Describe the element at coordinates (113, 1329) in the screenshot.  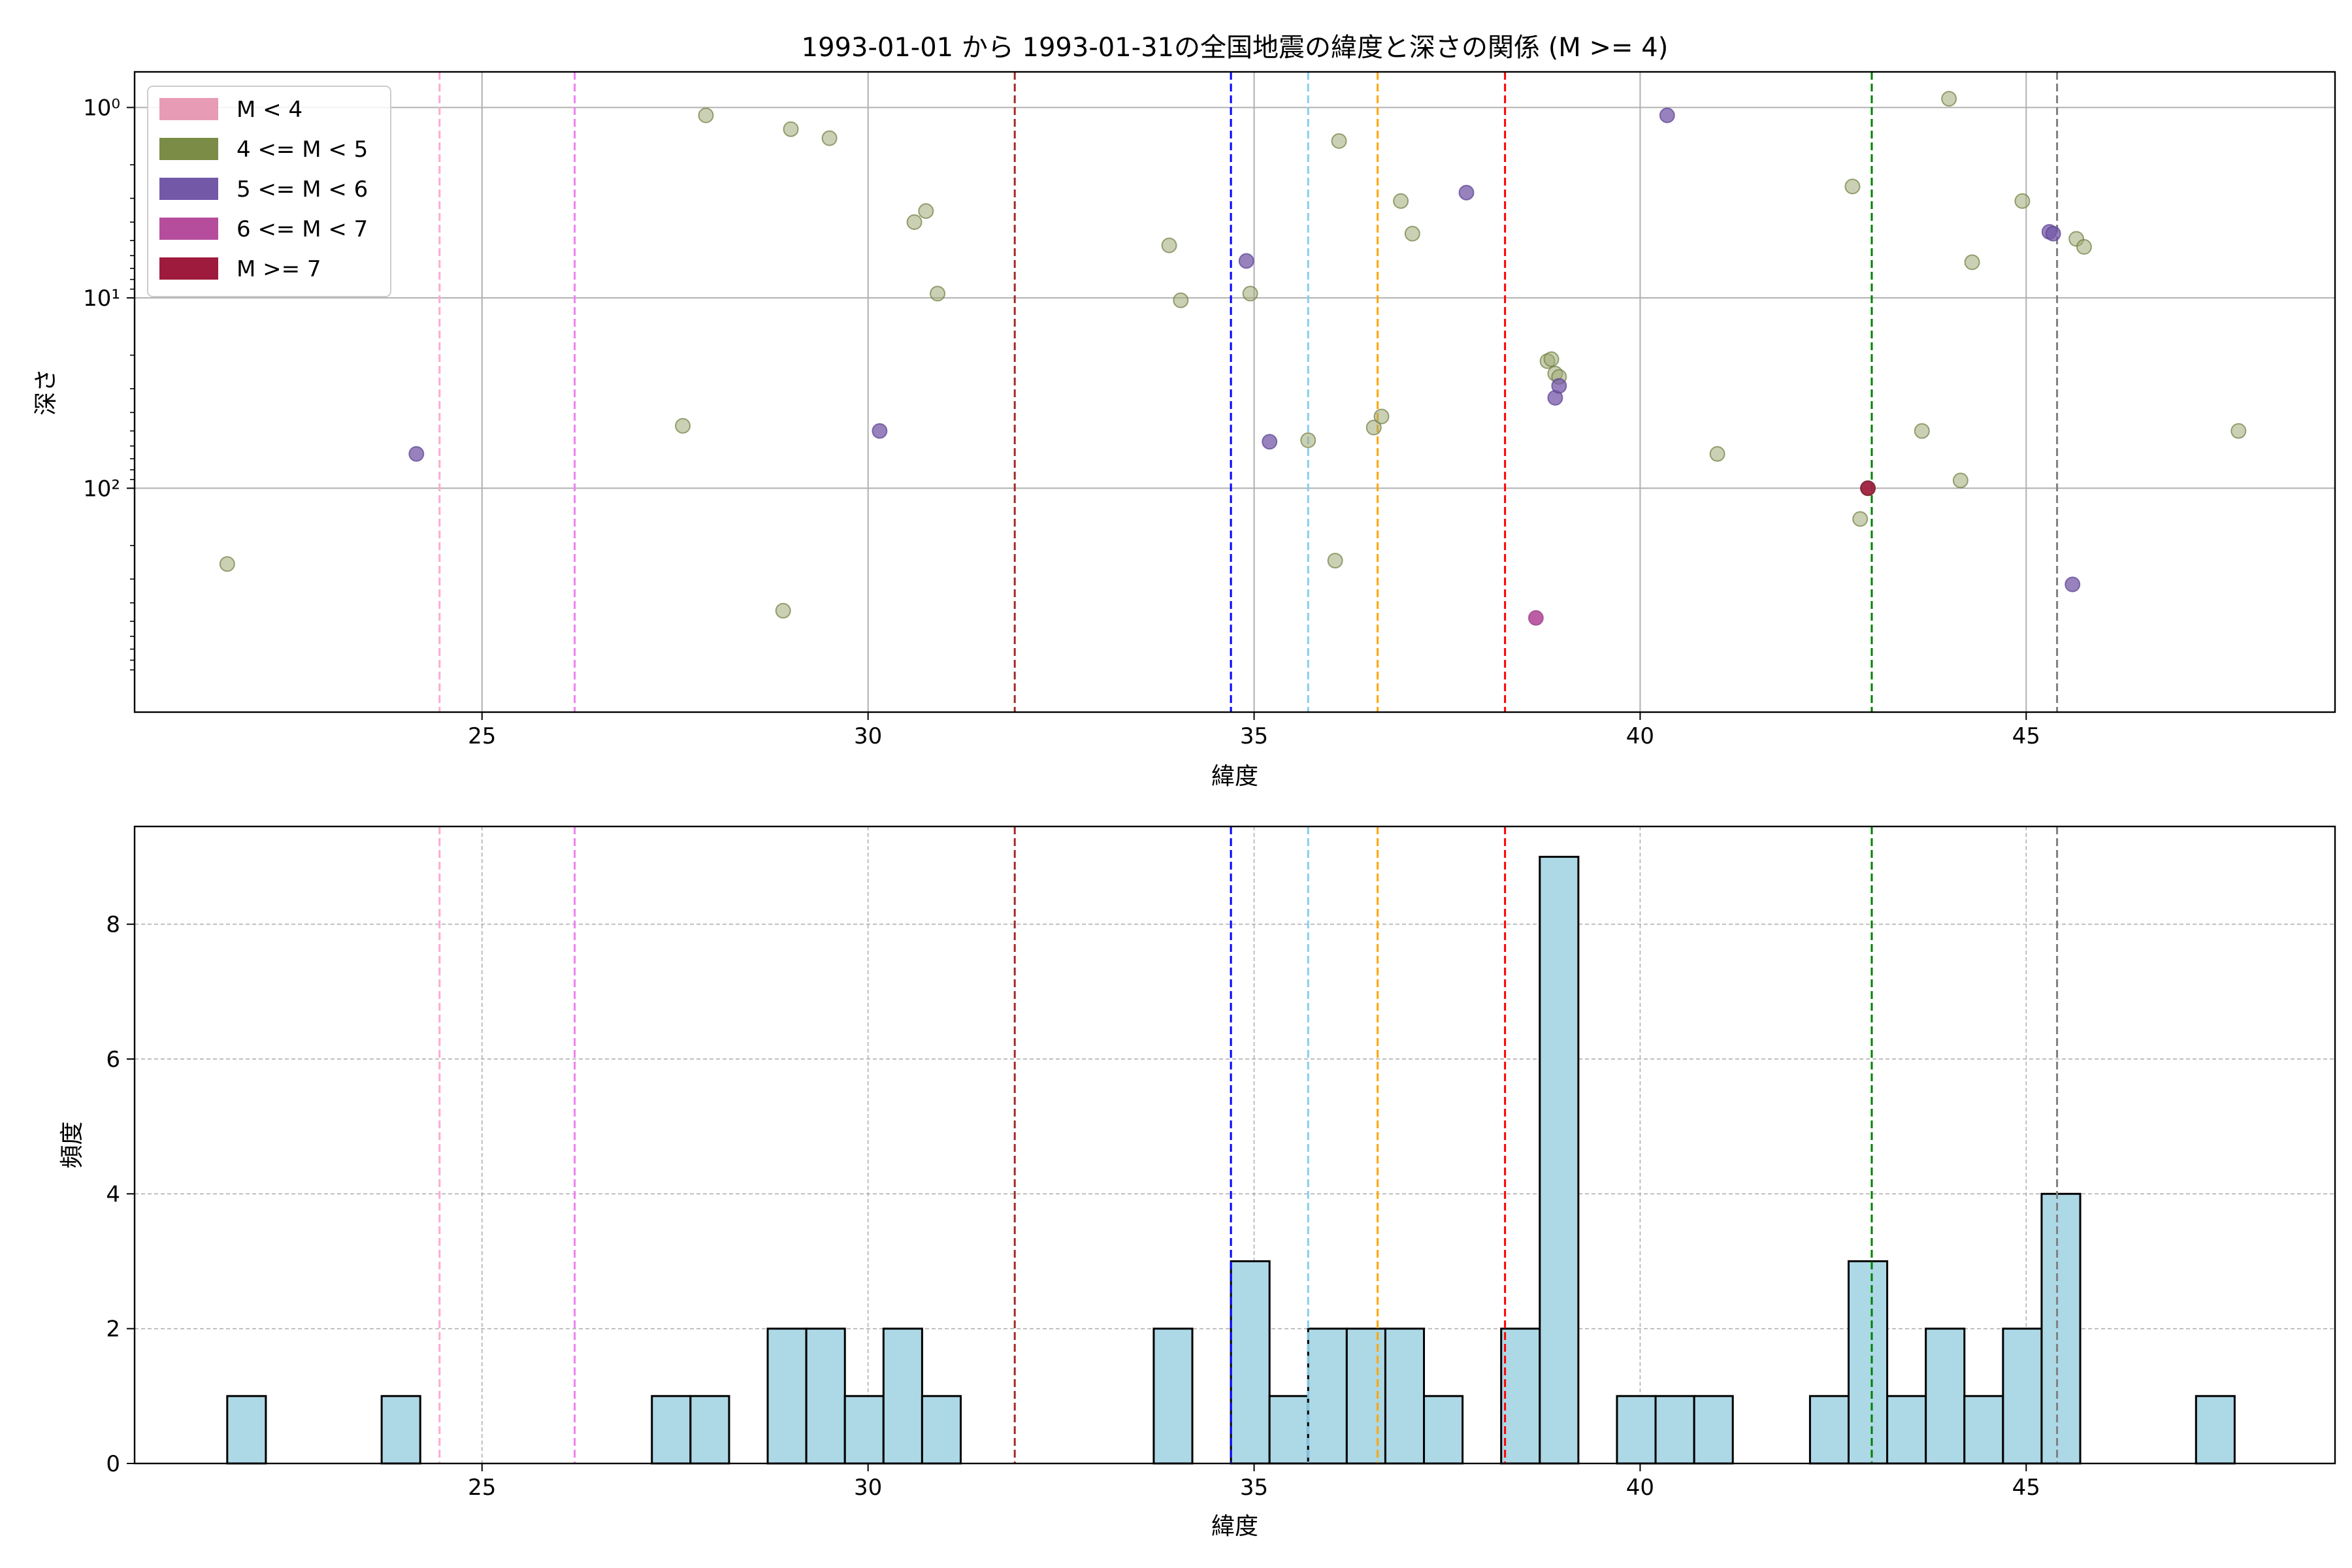
I see `y-tick-label: 2` at that location.